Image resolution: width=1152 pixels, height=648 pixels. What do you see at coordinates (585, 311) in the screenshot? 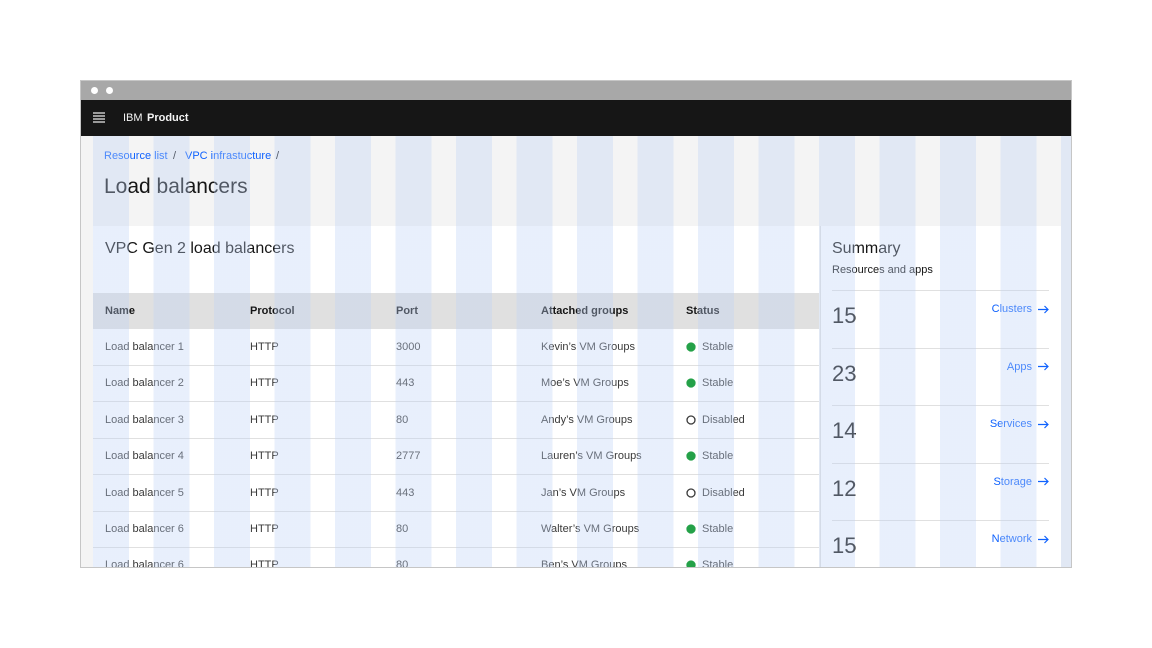
I see `column-header: Attached groups` at bounding box center [585, 311].